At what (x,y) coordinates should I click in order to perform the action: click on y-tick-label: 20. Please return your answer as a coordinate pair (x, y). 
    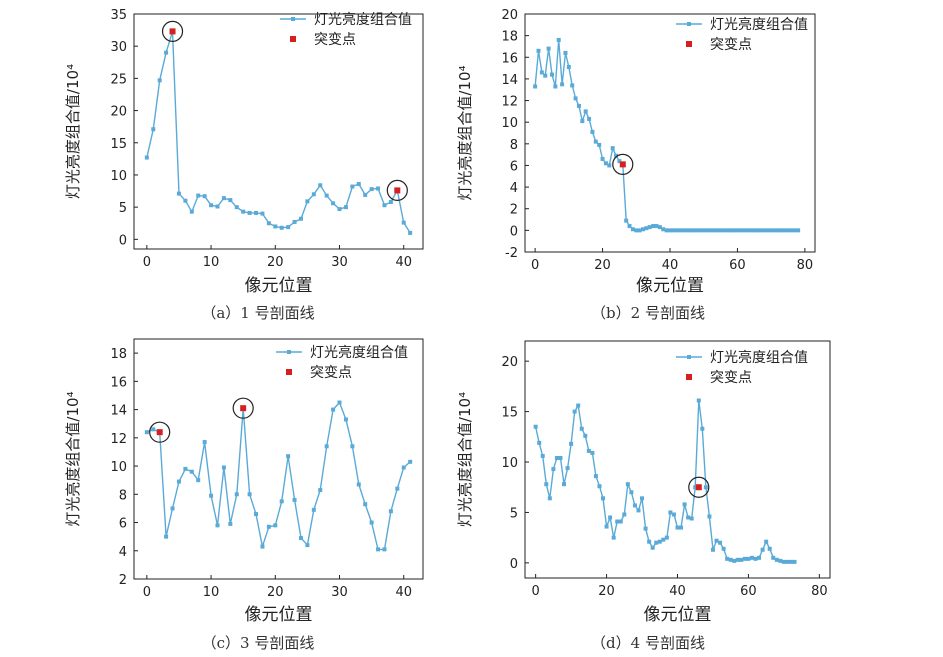
    Looking at the image, I should click on (118, 112).